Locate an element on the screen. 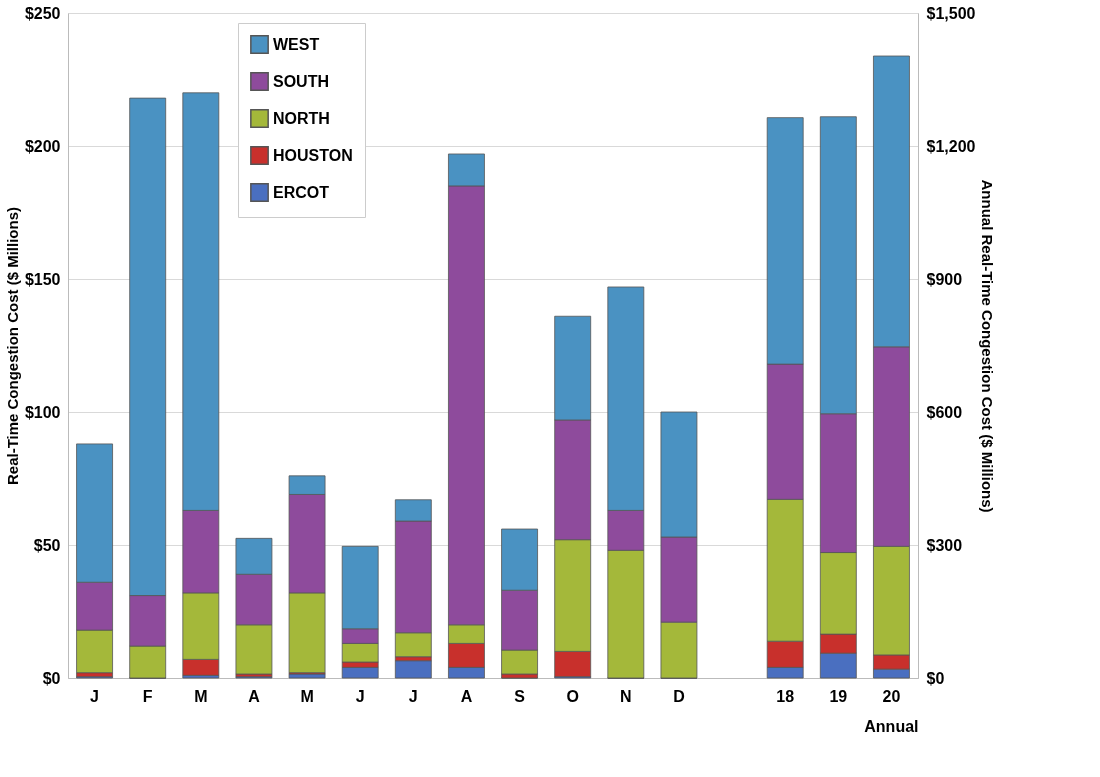  x-tick-label: 20 is located at coordinates (891, 696).